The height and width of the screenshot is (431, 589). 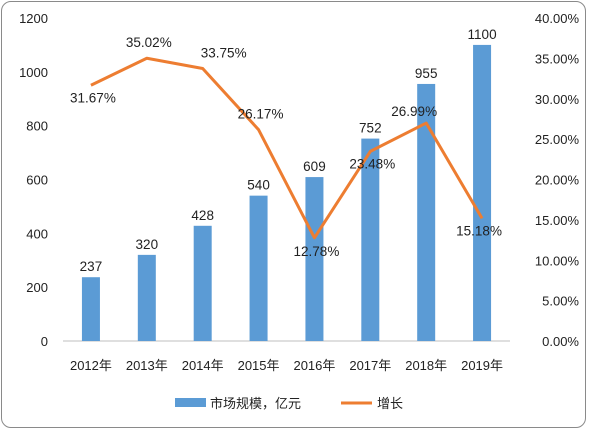 I want to click on legend: 市场规模，亿元 增长, so click(x=289, y=403).